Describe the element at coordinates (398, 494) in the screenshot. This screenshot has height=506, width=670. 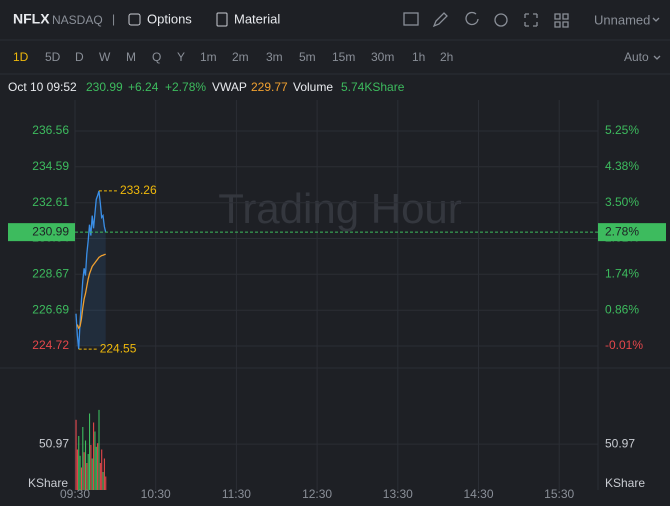
I see `x-tick-label: 13:30` at that location.